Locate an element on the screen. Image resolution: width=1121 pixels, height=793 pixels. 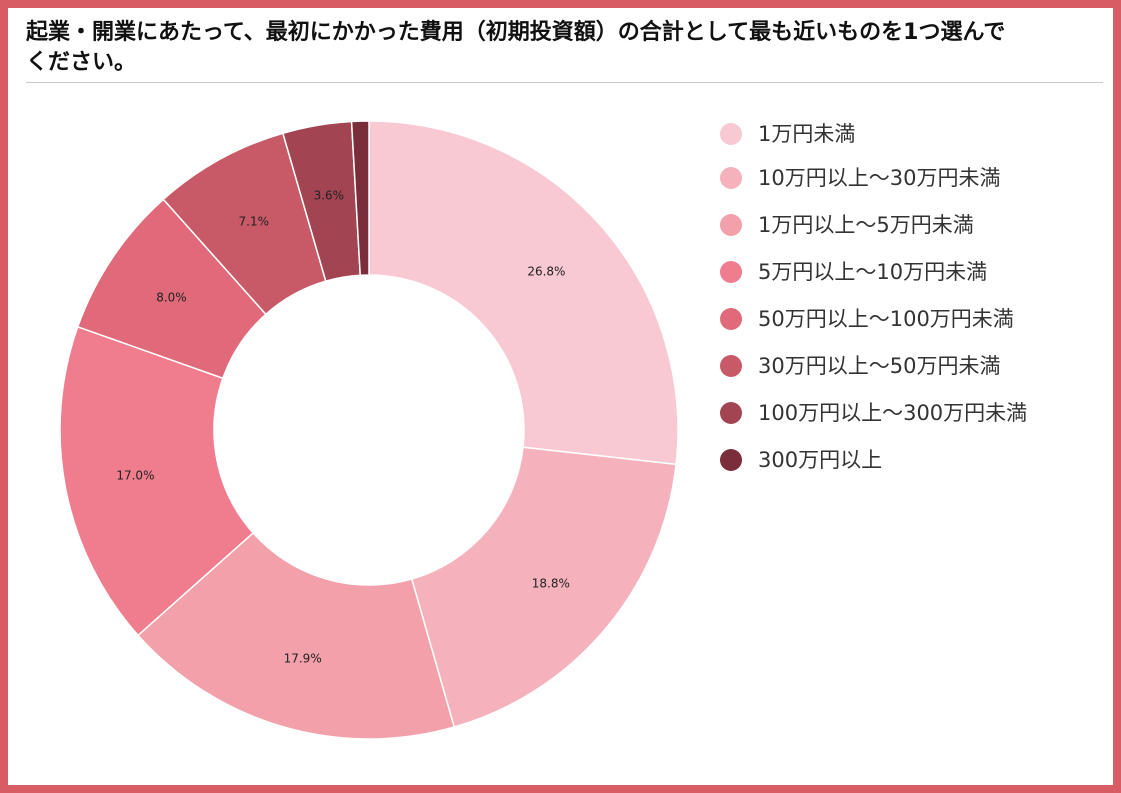
legend-label: 10万円以上～30万円未満 is located at coordinates (879, 178).